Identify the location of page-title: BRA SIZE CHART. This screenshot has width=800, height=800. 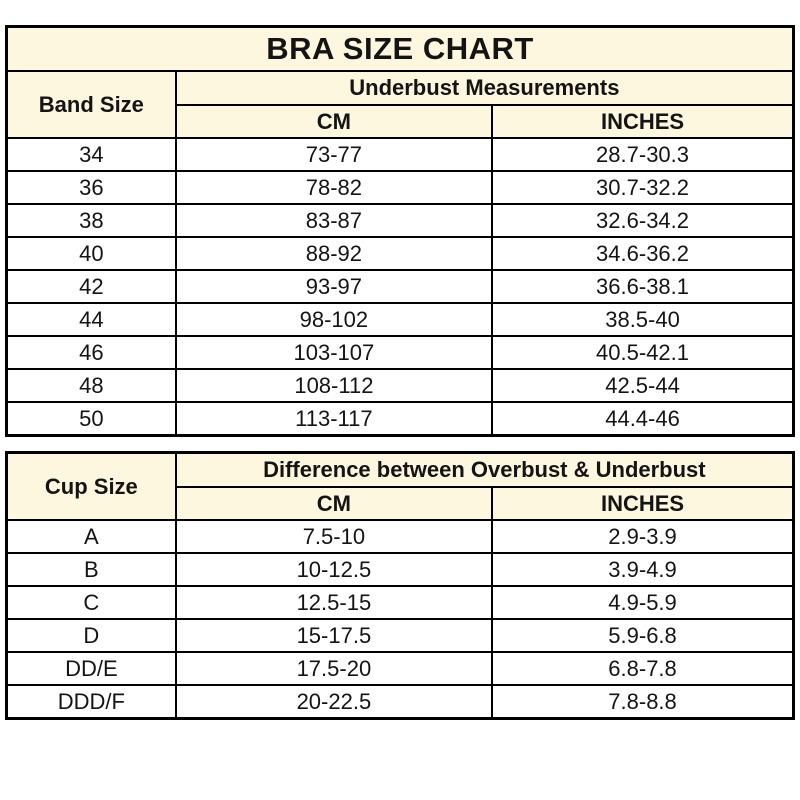
(400, 48).